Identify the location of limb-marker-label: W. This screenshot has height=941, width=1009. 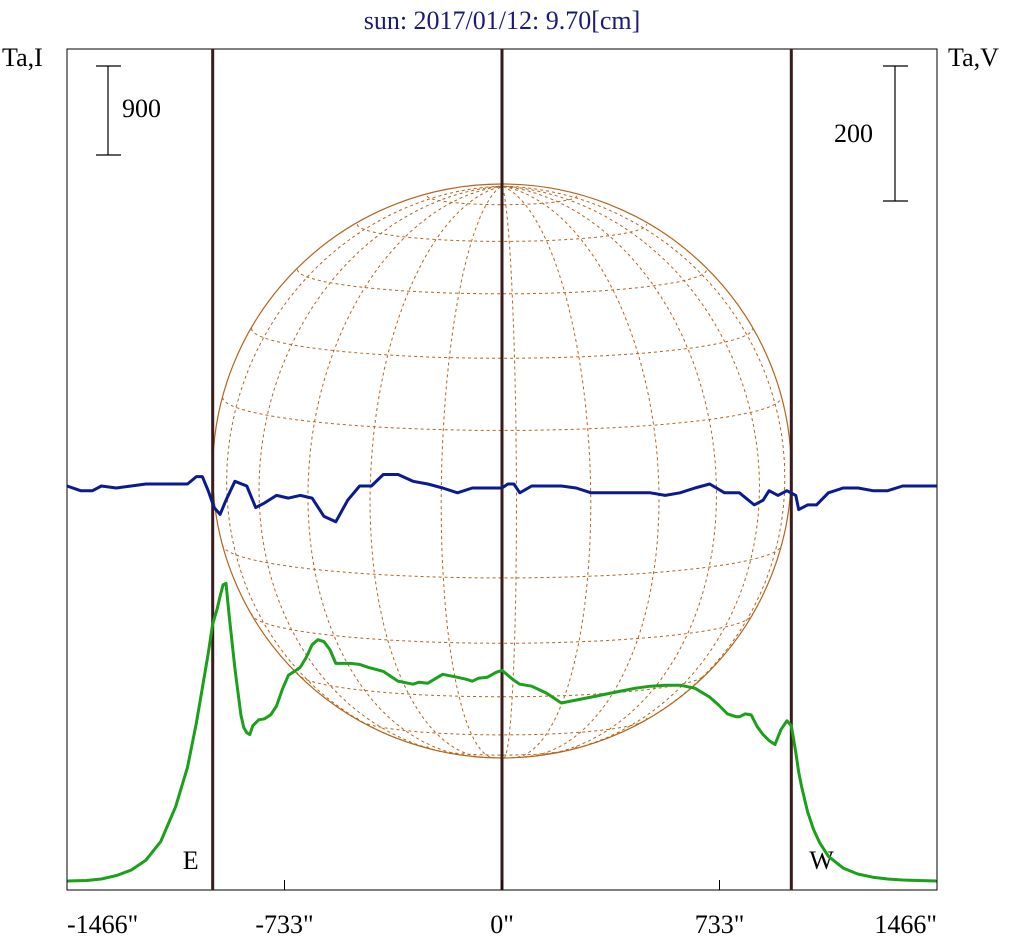
(821, 860).